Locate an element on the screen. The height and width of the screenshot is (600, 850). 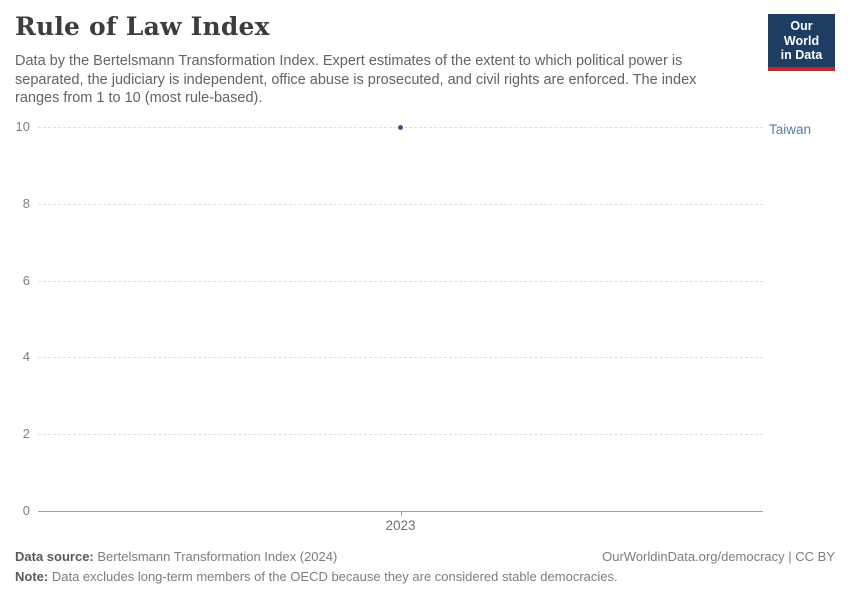
owid-logo-line1: Our World is located at coordinates (801, 33).